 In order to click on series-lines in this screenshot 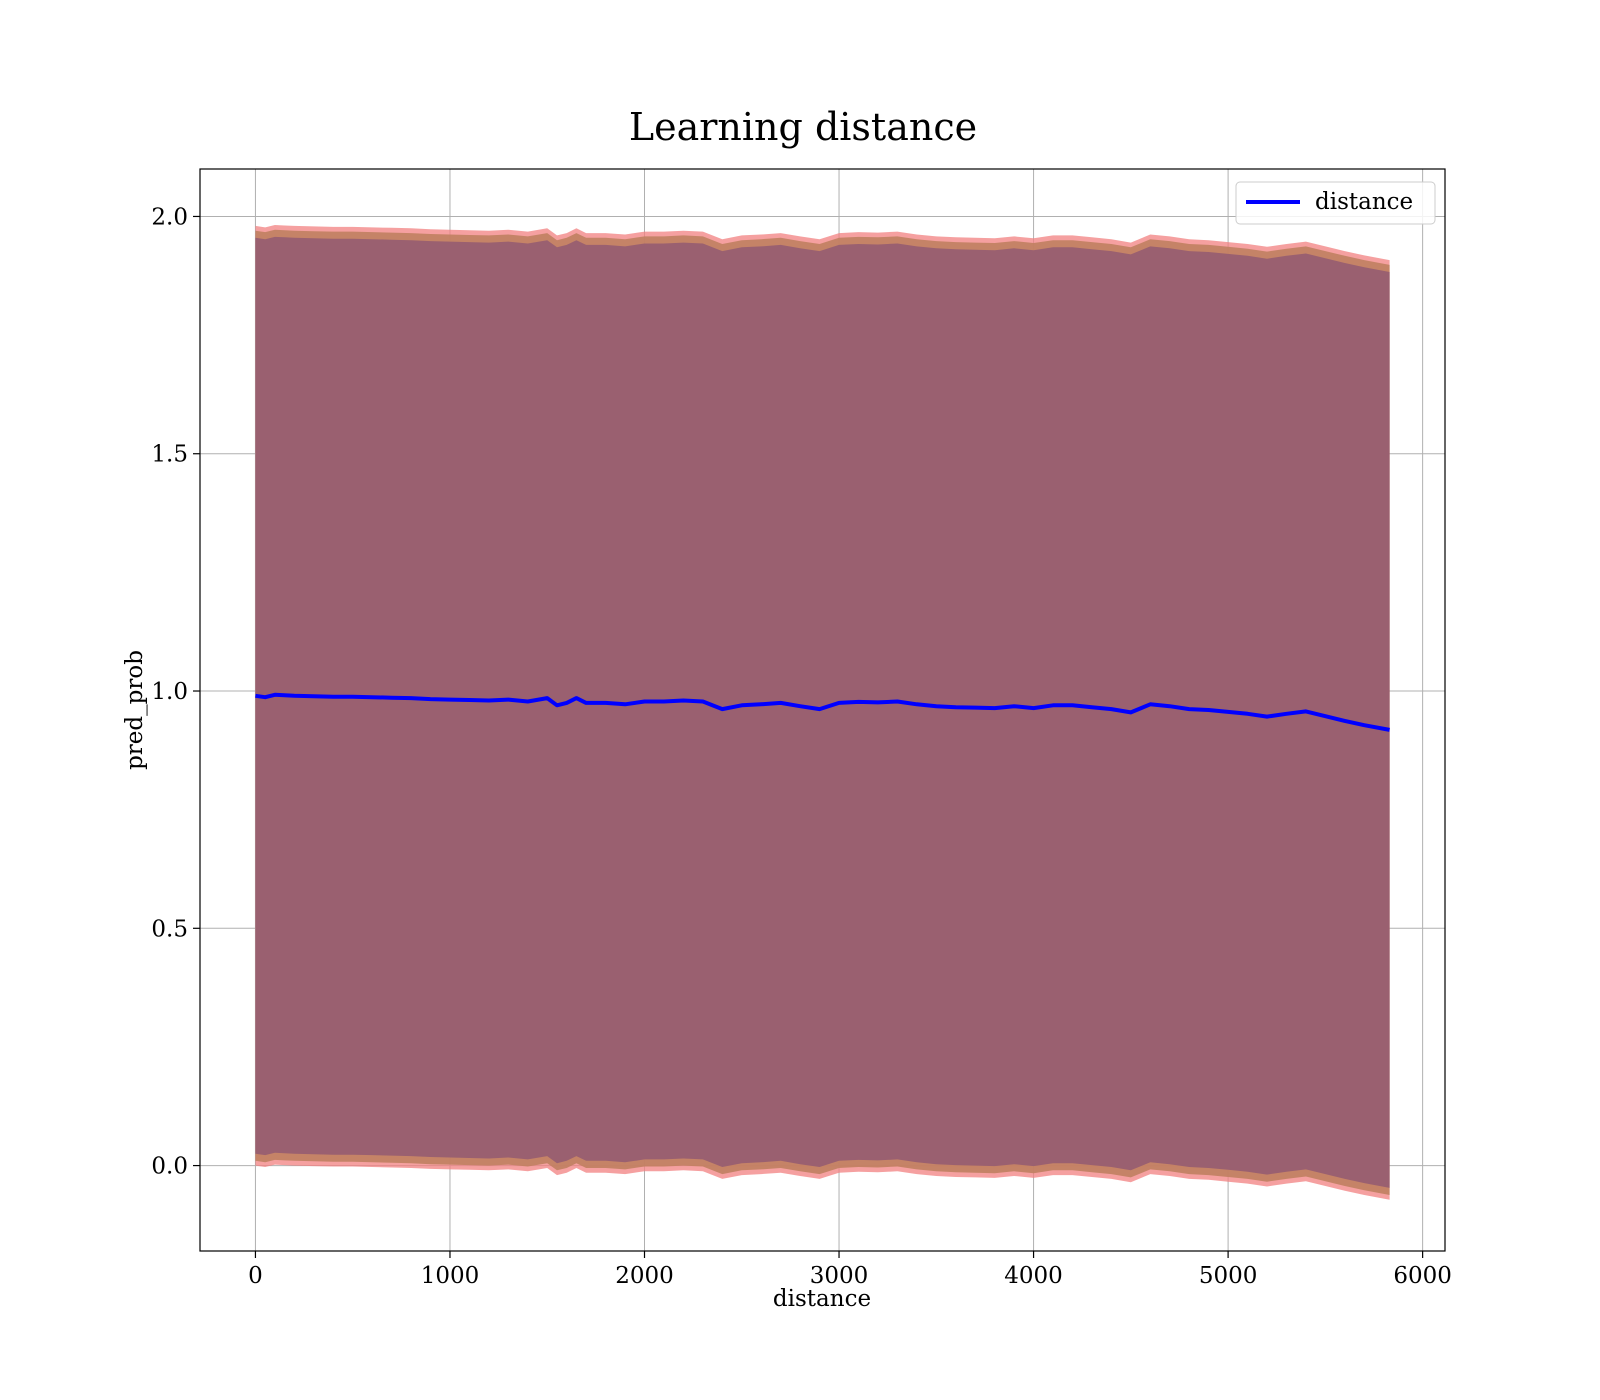, I will do `click(822, 712)`.